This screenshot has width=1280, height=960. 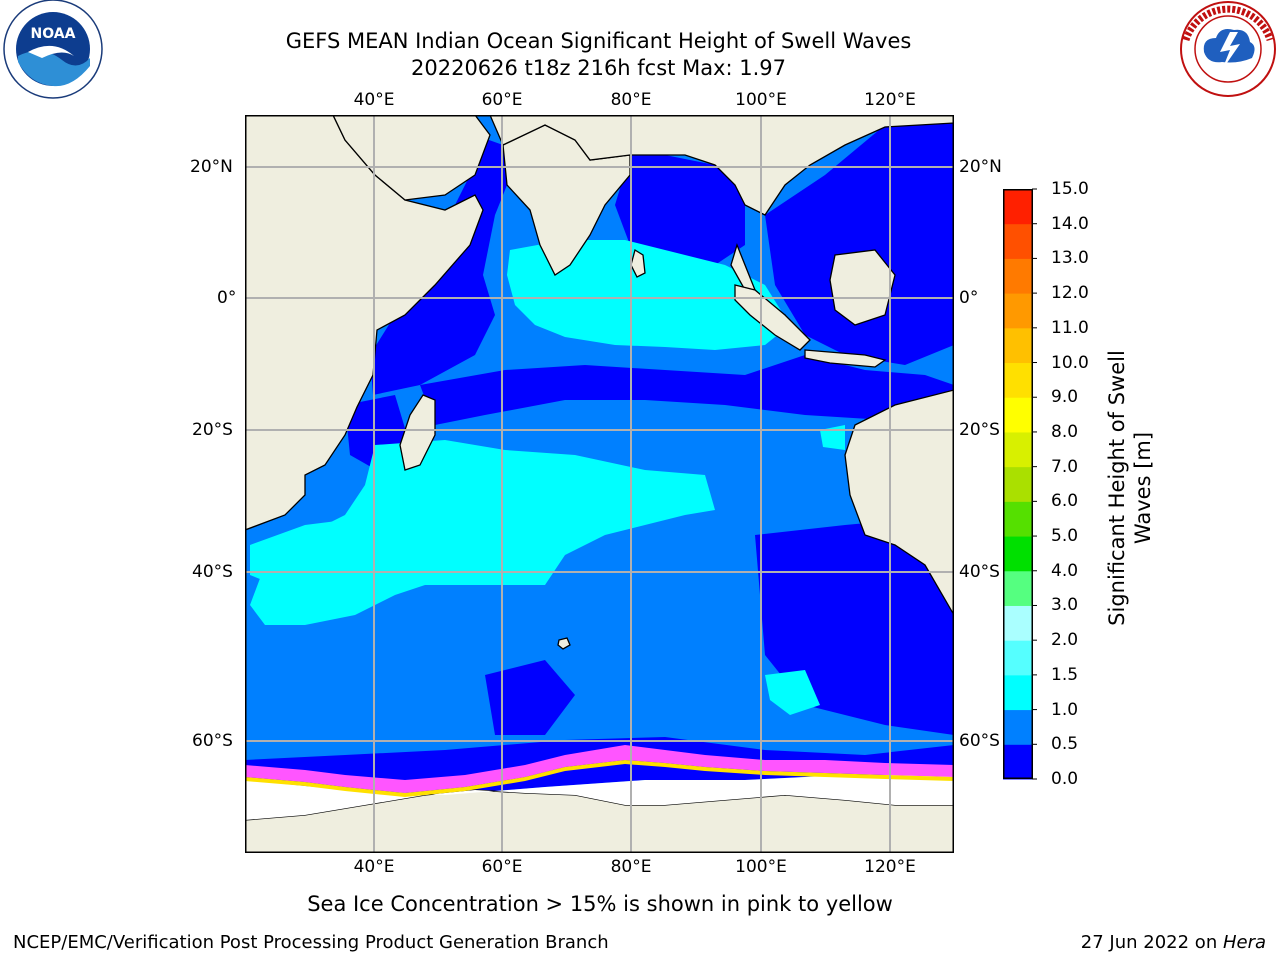 I want to click on colorbar-tick-label: 1.0, so click(x=1065, y=709).